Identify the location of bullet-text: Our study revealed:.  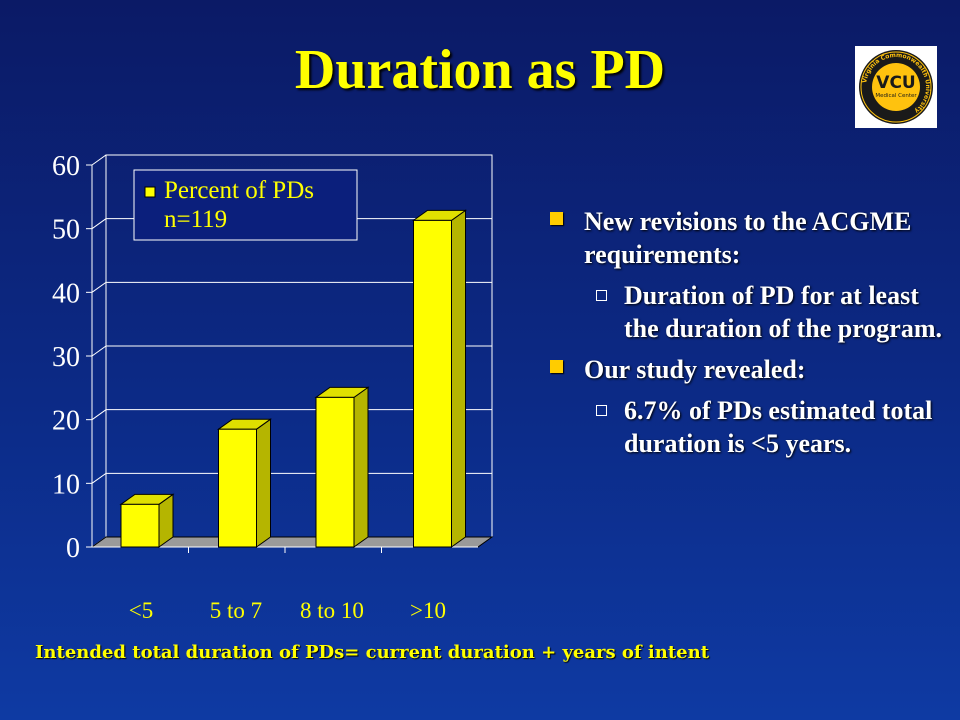
(695, 369).